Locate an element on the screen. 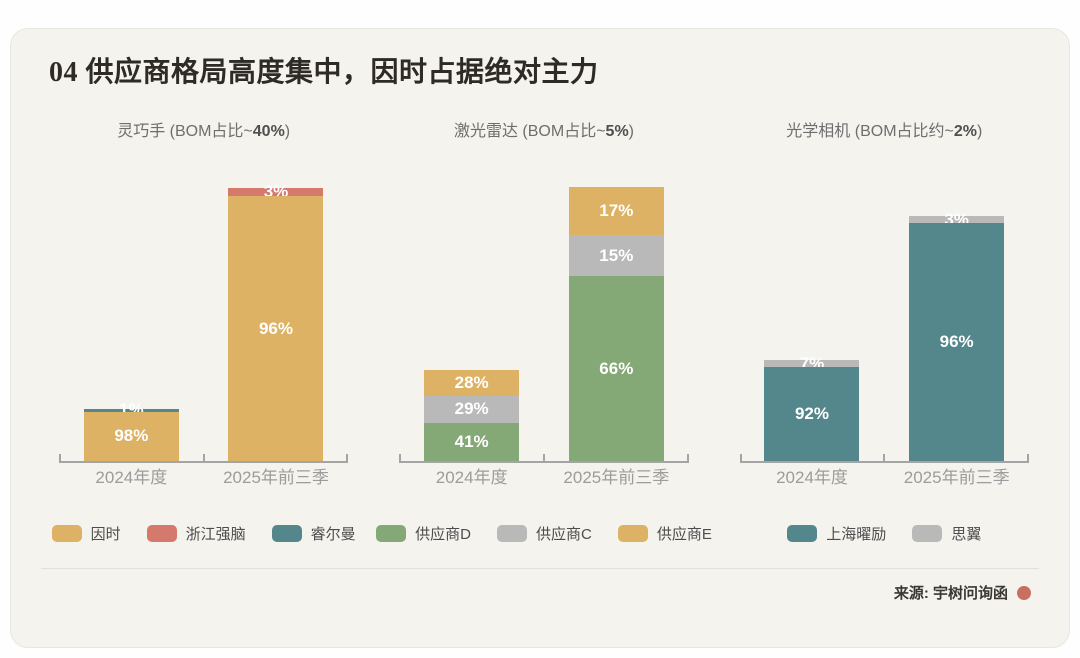 The height and width of the screenshot is (658, 1080). plot-area: 92% 7% 96% 3% is located at coordinates (884, 302).